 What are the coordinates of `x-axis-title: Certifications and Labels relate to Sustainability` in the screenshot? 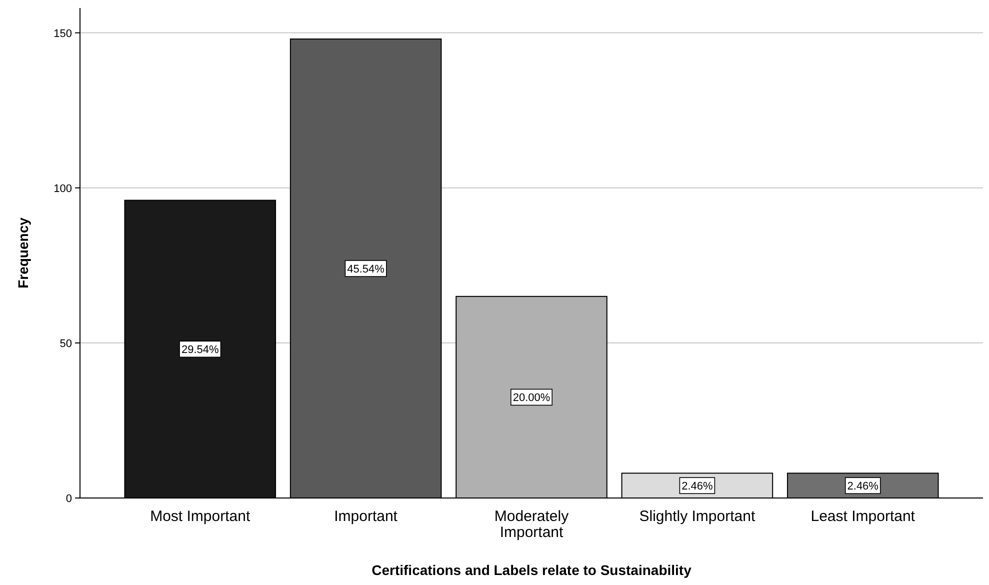 It's located at (532, 570).